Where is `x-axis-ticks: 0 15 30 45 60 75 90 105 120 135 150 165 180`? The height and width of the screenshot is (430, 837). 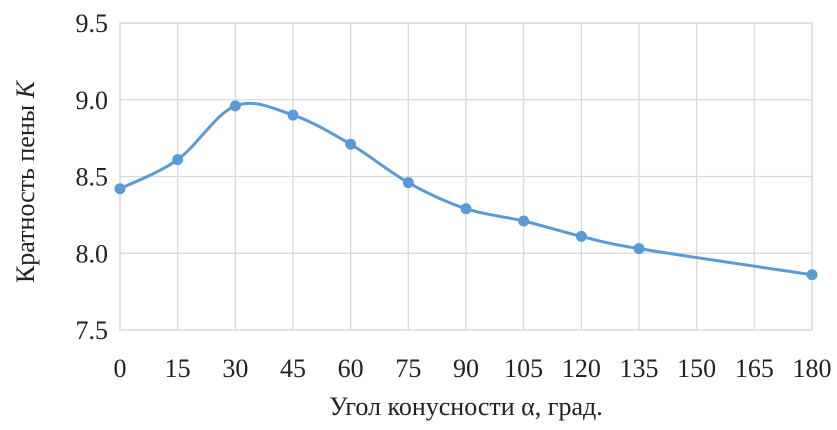 x-axis-ticks: 0 15 30 45 60 75 90 105 120 135 150 165 180 is located at coordinates (473, 368).